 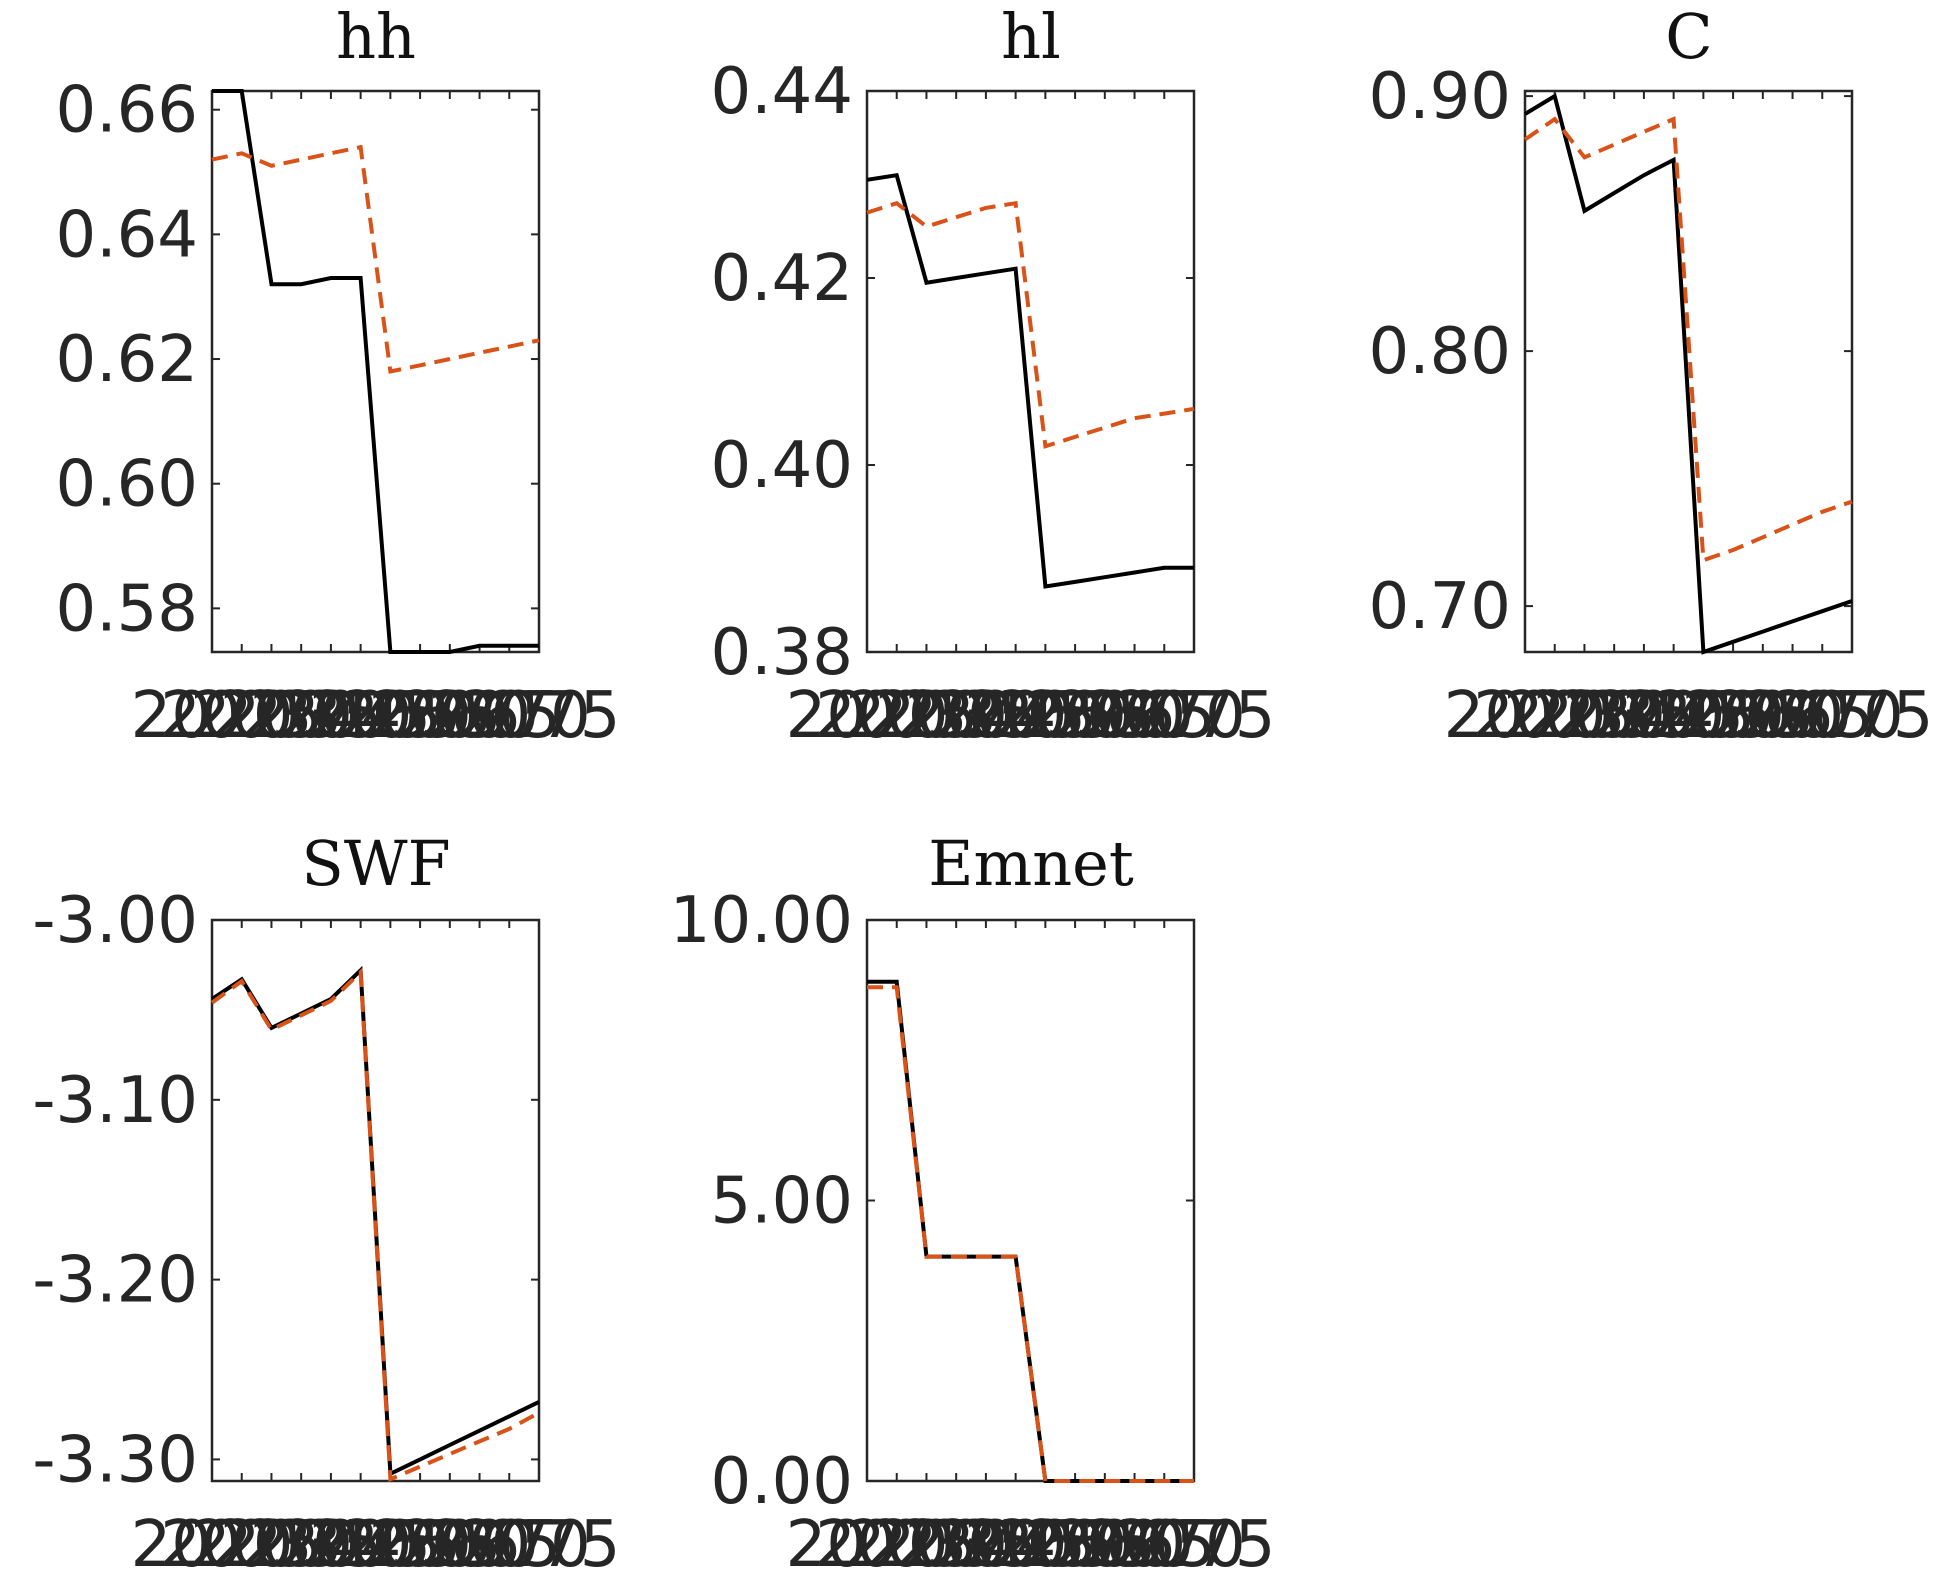 What do you see at coordinates (115, 1460) in the screenshot?
I see `ytick-label: -3.30` at bounding box center [115, 1460].